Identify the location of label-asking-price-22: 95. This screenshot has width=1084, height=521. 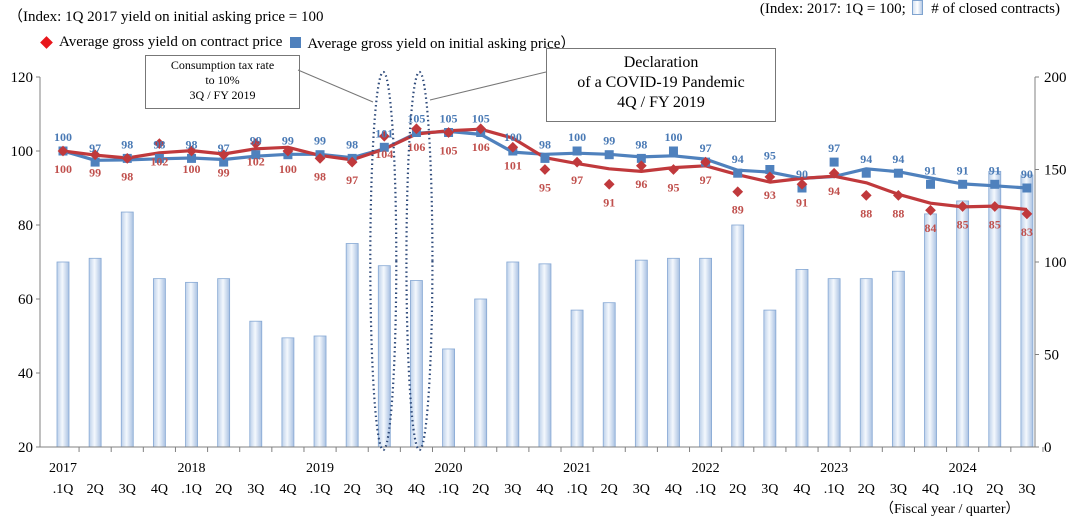
(770, 156).